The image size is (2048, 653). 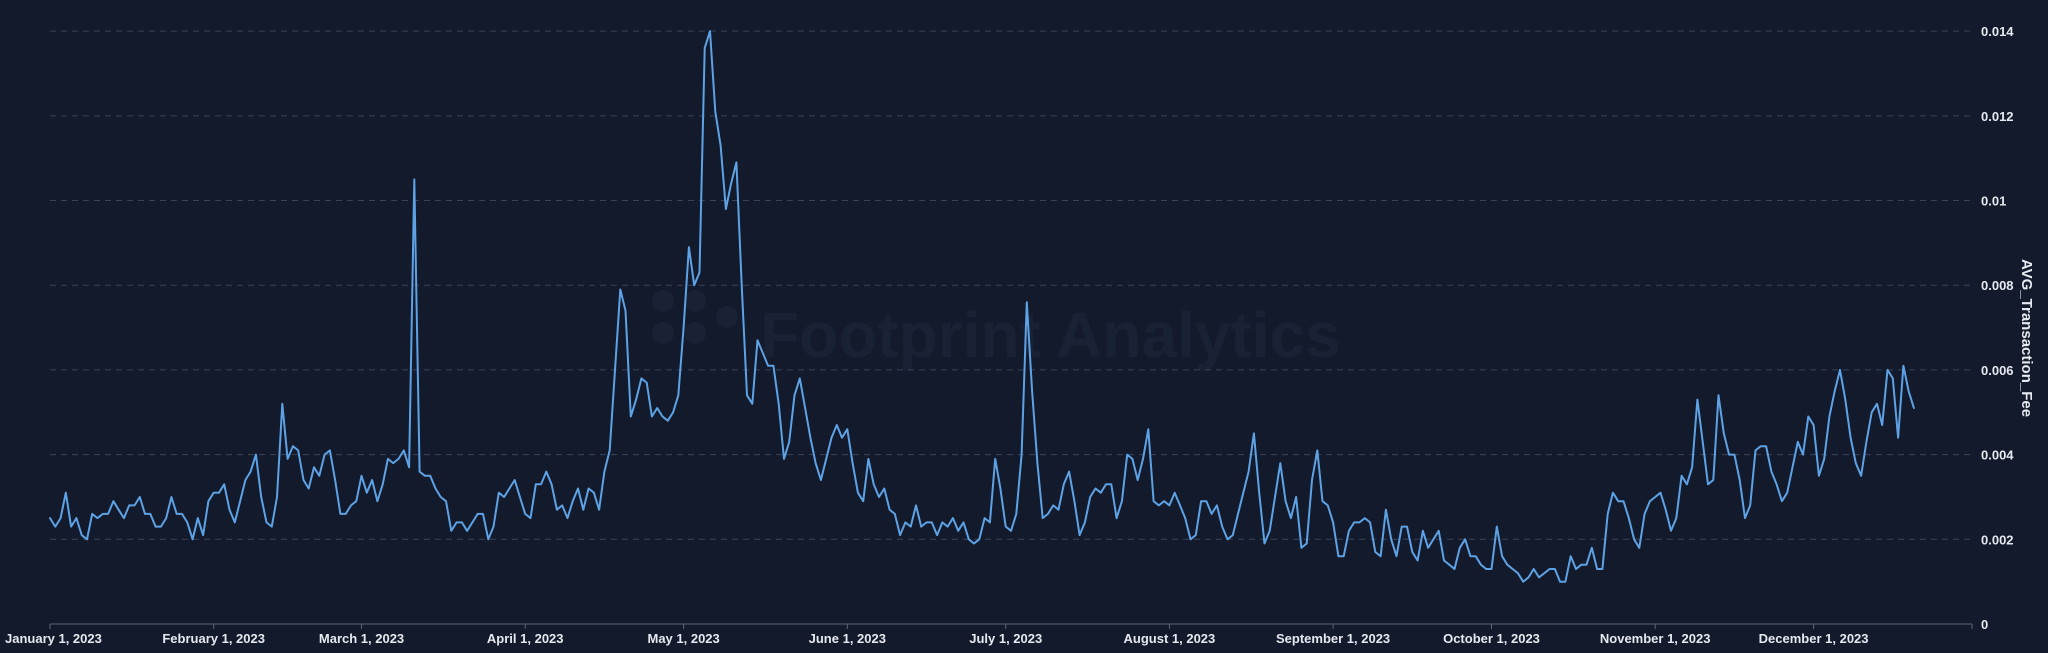 I want to click on y-axis-ticks: 0 0.002 0.004 0.006 0.008 0.01 0.012 0.014, so click(x=1997, y=328).